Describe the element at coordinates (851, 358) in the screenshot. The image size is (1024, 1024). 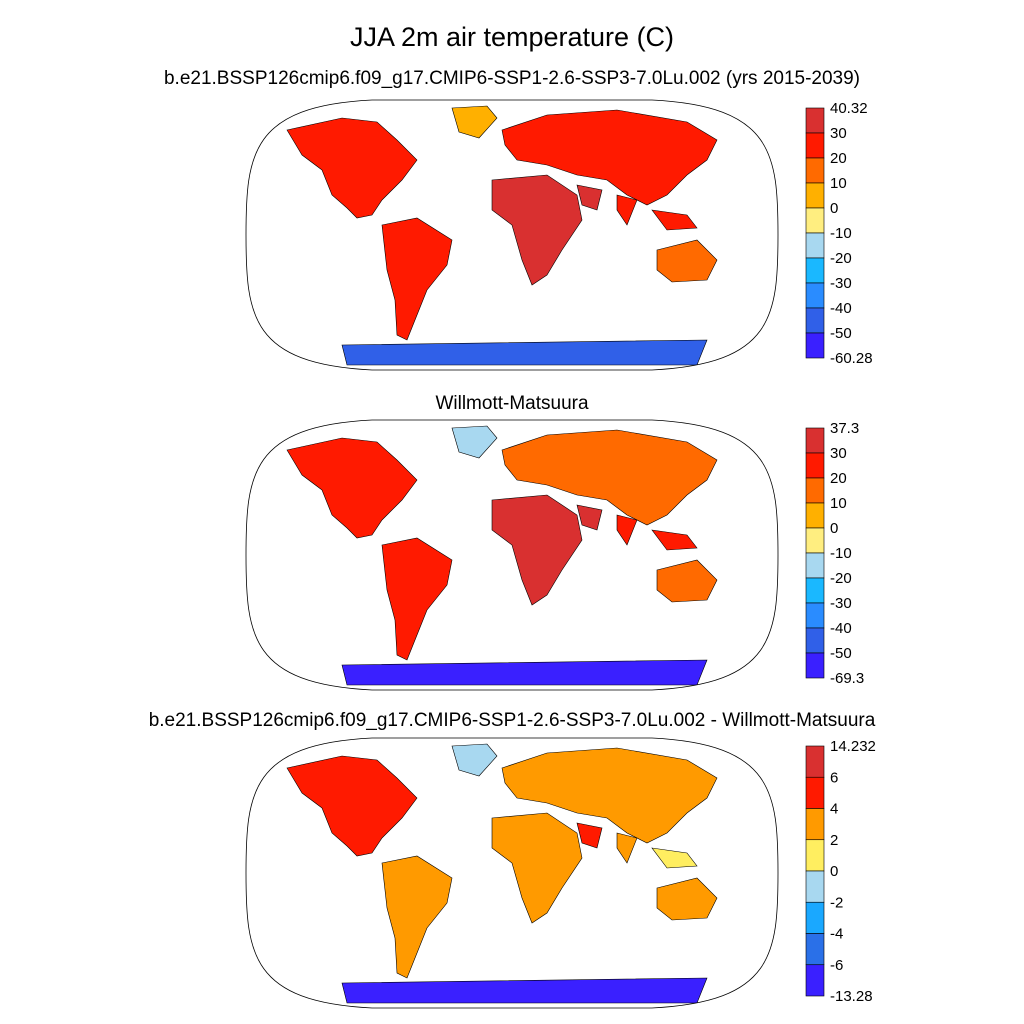
I see `colorbar-tick-label: -60.28` at that location.